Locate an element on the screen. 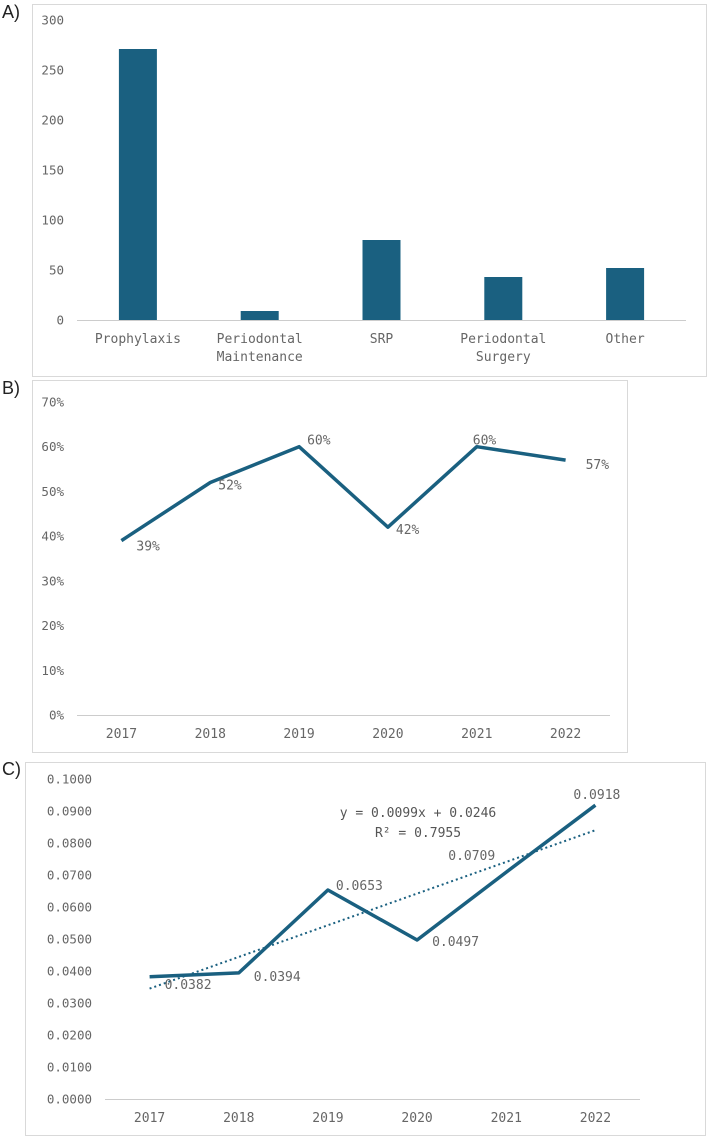 This screenshot has height=1138, width=709. panel-a-y-tick-label: 50 is located at coordinates (56, 270).